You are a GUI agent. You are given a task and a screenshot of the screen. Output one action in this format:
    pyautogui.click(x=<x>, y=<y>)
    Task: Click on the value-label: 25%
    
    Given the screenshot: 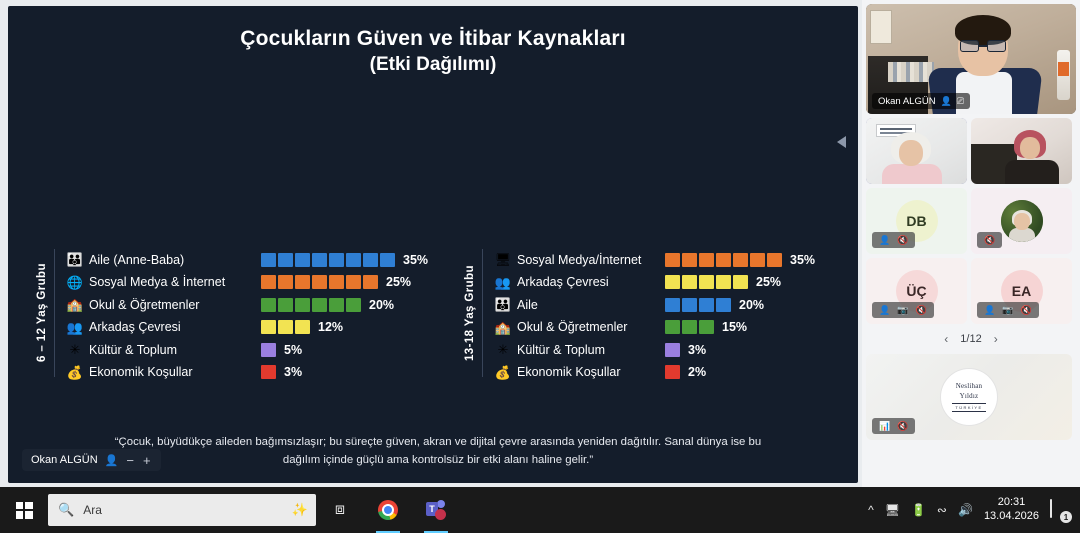 What is the action you would take?
    pyautogui.click(x=769, y=282)
    